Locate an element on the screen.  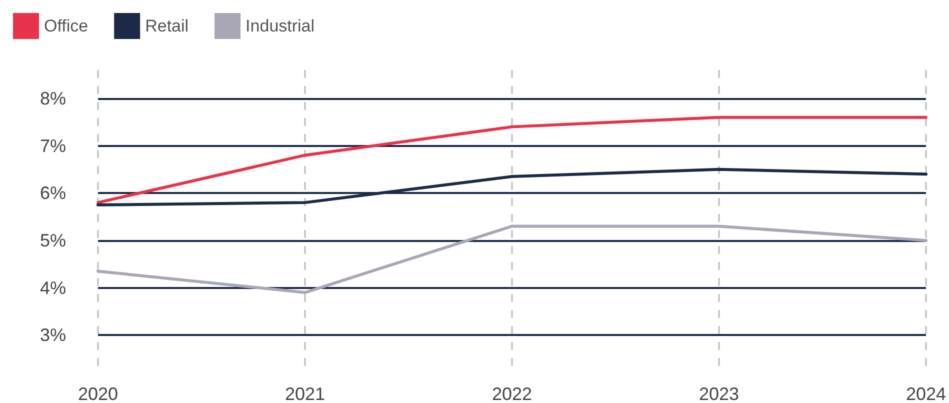
x-tick-label: 2021 is located at coordinates (305, 393).